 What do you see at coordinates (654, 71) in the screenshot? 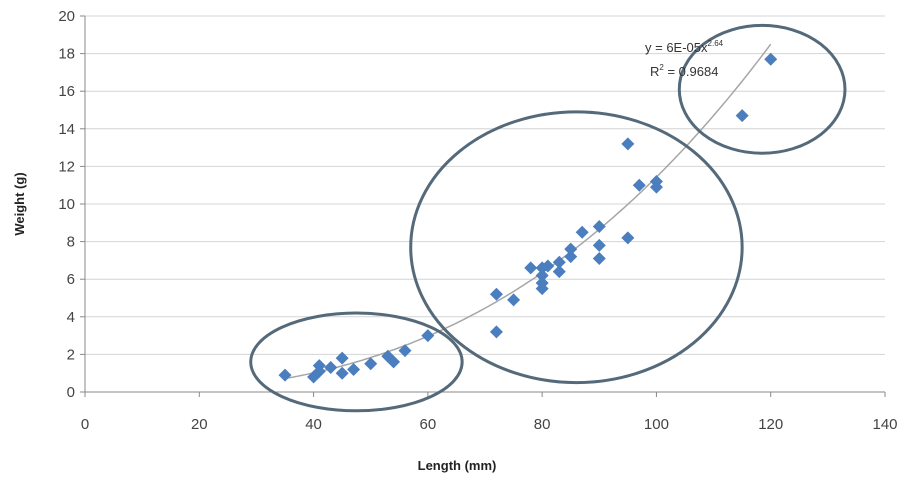
I see `r2-base: R` at bounding box center [654, 71].